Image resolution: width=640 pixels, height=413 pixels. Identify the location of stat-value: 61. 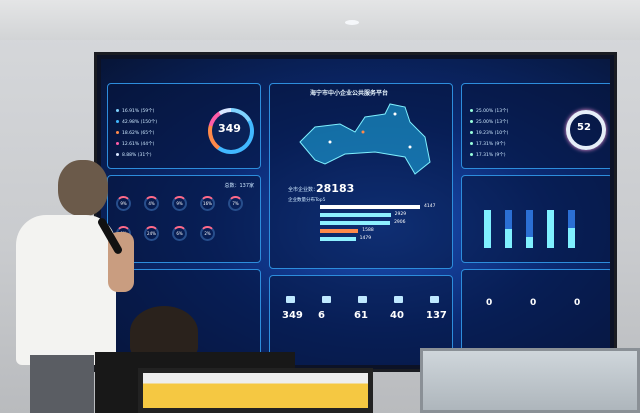
(361, 315).